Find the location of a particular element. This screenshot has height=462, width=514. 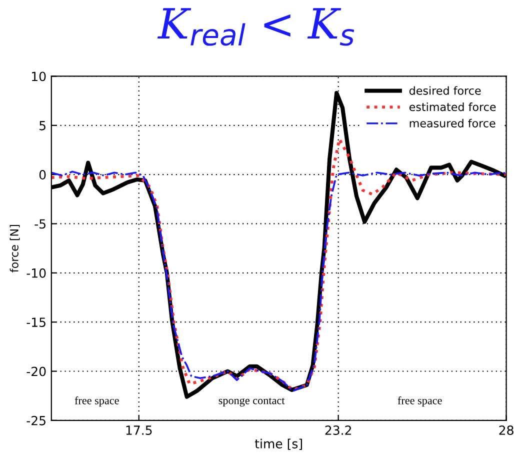

x-axis-title: time [s] is located at coordinates (278, 444).